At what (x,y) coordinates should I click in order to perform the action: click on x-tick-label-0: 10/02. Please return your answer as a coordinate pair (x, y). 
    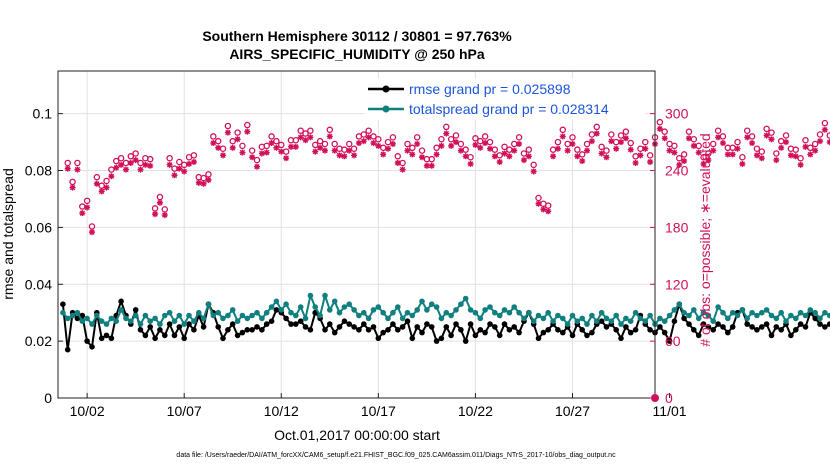
    Looking at the image, I should click on (87, 411).